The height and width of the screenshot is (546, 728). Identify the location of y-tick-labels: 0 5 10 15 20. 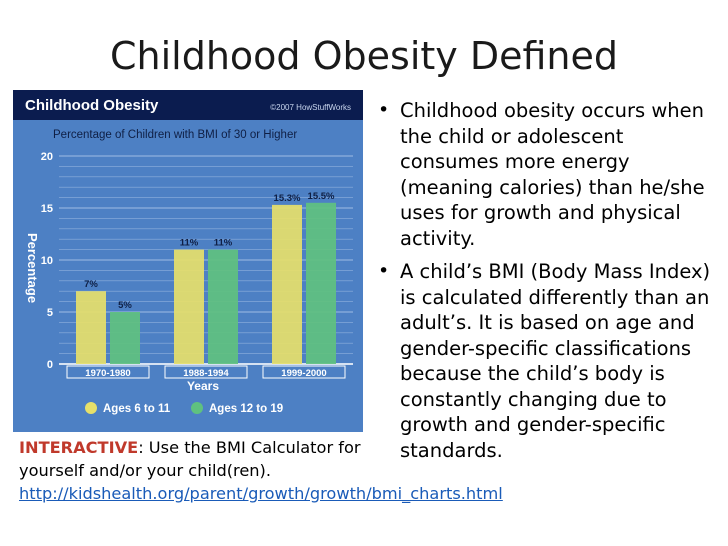
(47, 261).